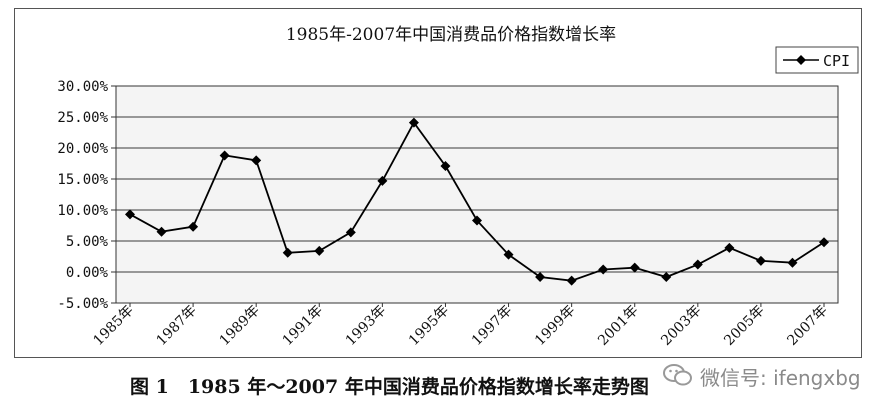  I want to click on y-tick-label: 0.00%, so click(87, 273).